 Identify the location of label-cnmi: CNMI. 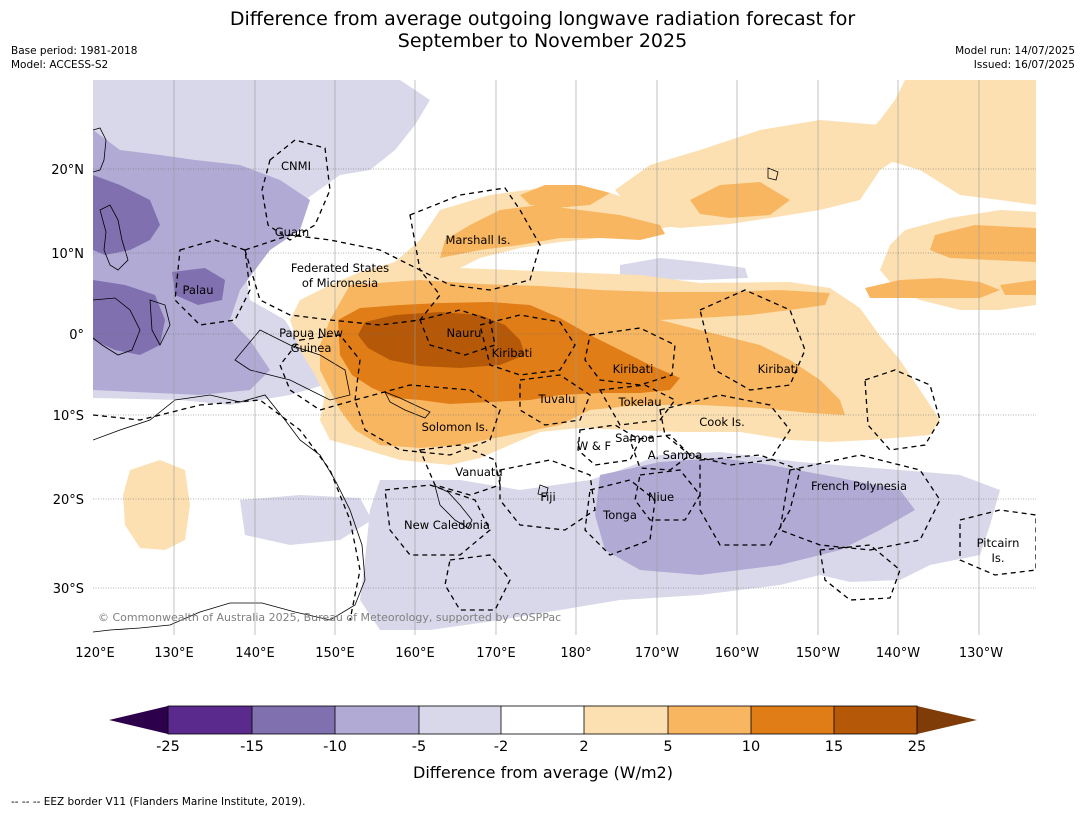
(296, 166).